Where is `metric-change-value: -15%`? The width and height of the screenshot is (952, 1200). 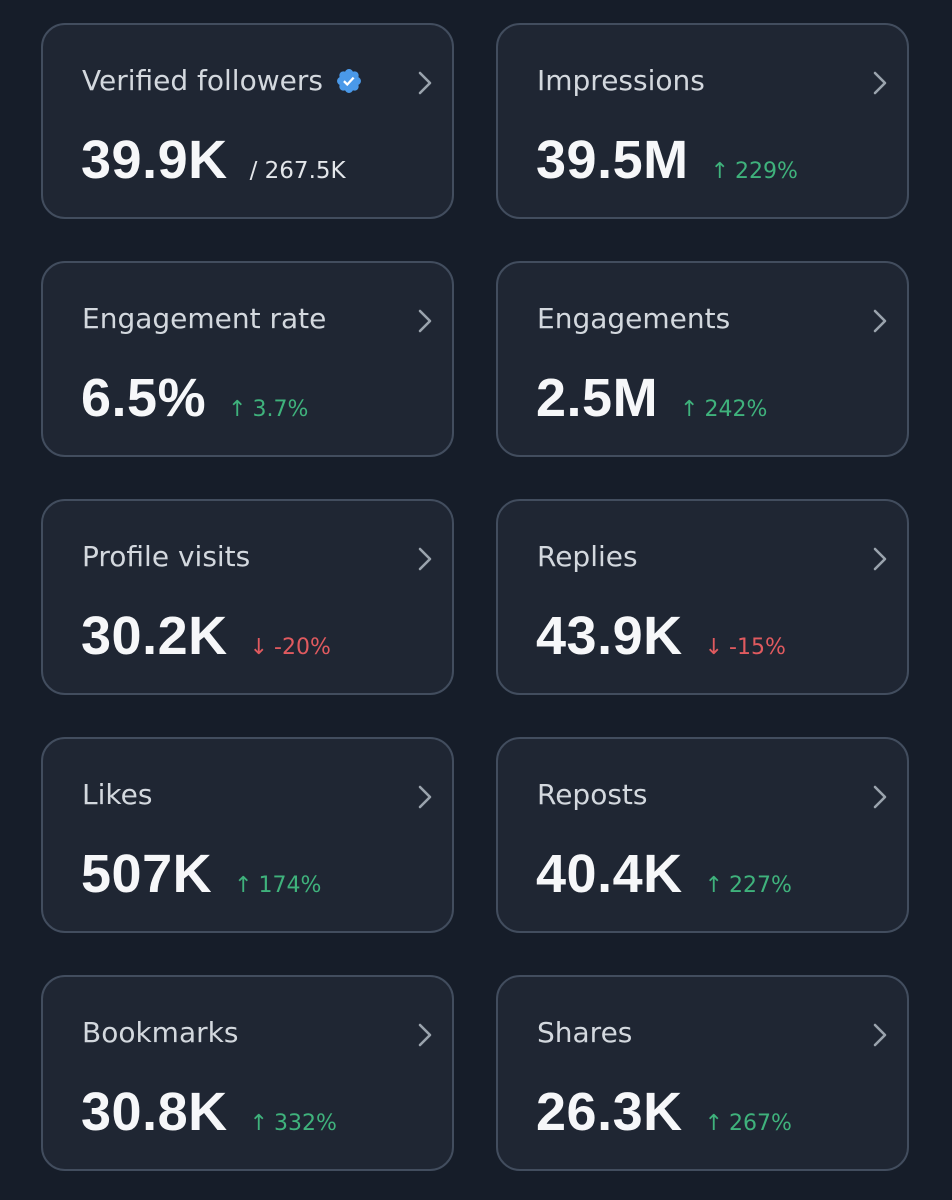
metric-change-value: -15% is located at coordinates (757, 647).